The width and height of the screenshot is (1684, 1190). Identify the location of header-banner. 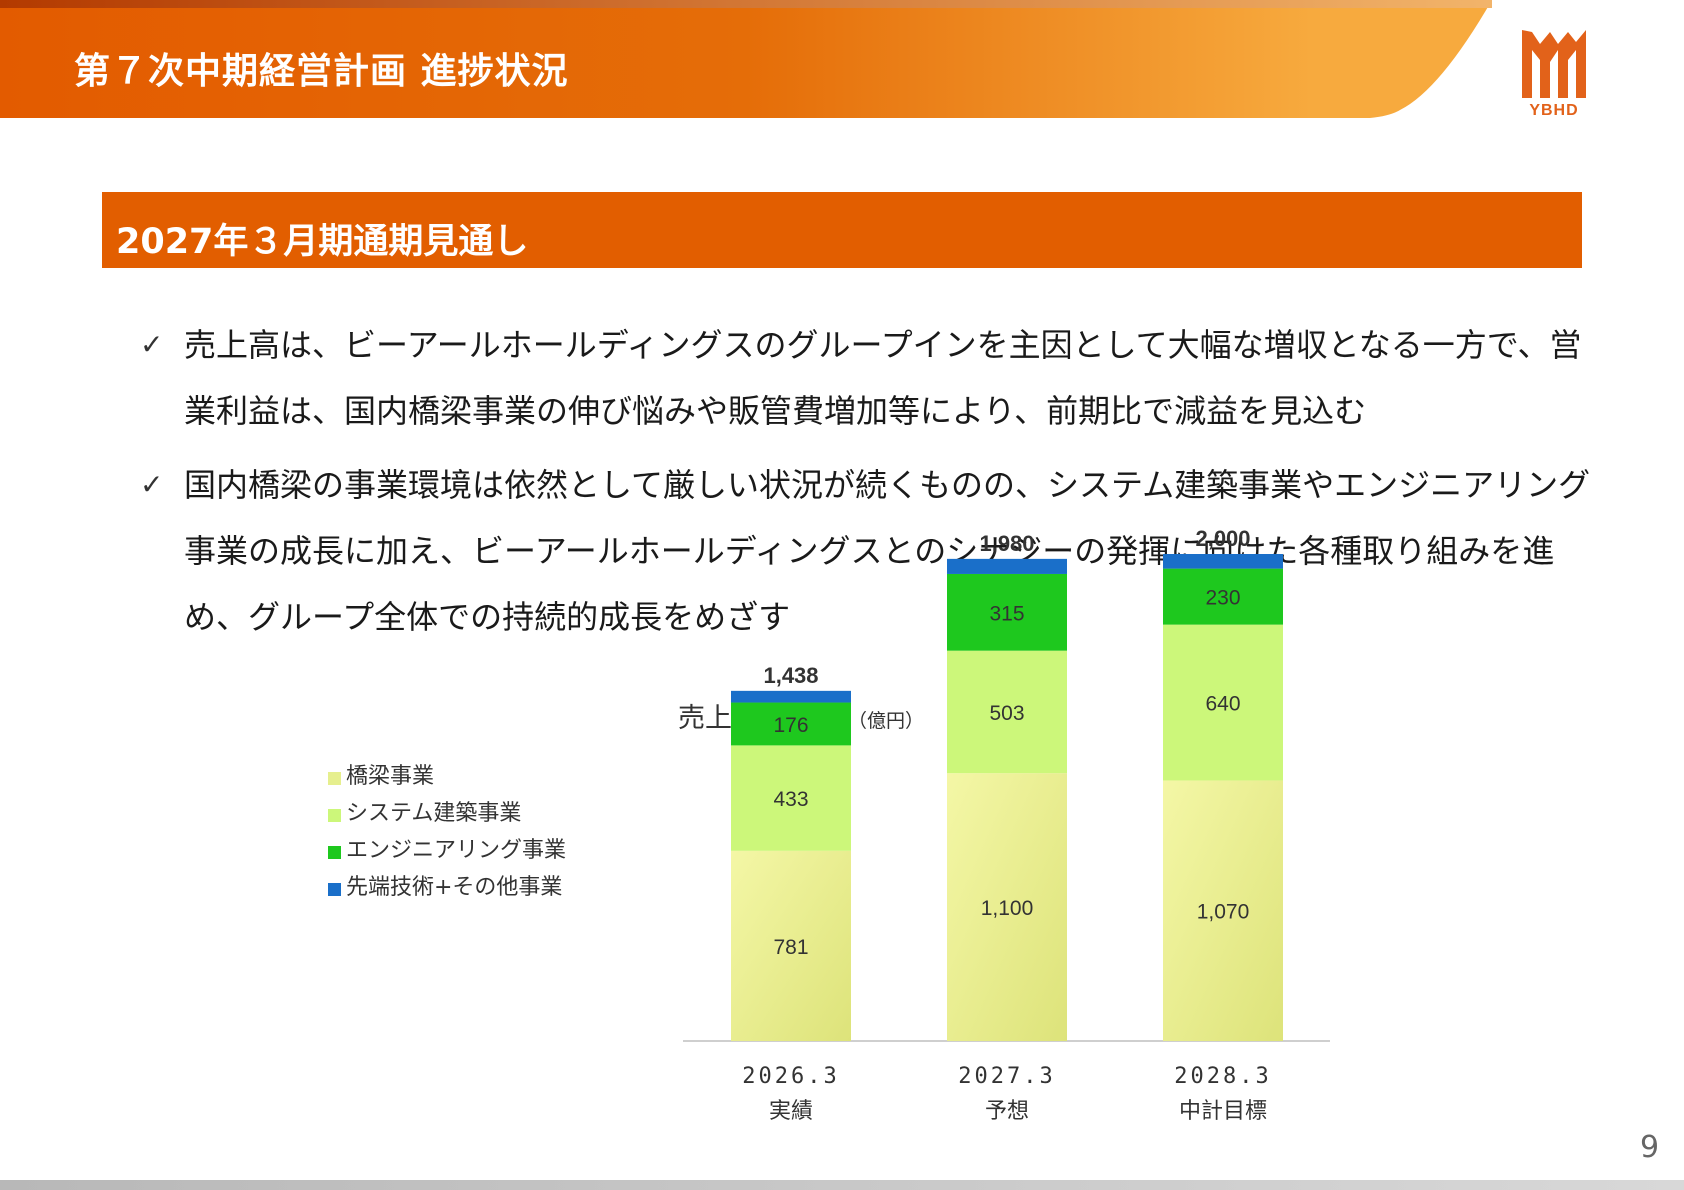
(746, 59).